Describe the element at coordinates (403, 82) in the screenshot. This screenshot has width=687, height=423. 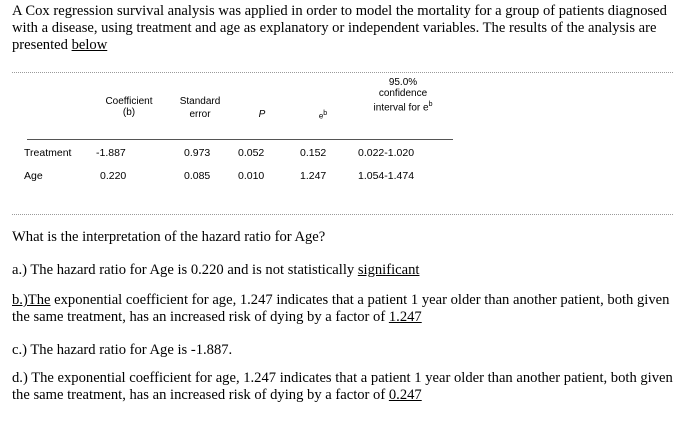
I see `header-ci-pct: 95.0%` at that location.